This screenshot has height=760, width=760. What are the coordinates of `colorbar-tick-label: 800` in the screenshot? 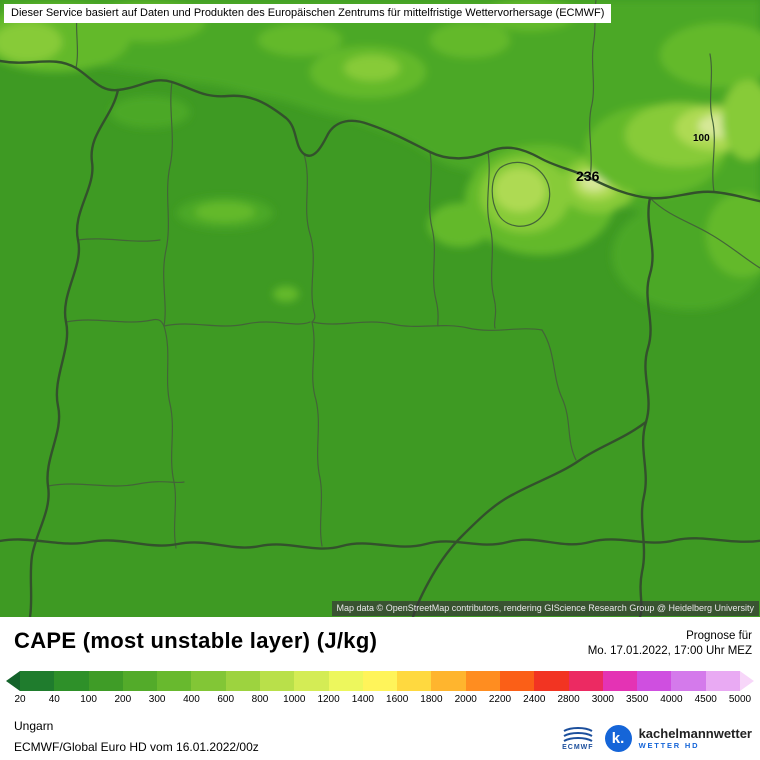 It's located at (260, 699).